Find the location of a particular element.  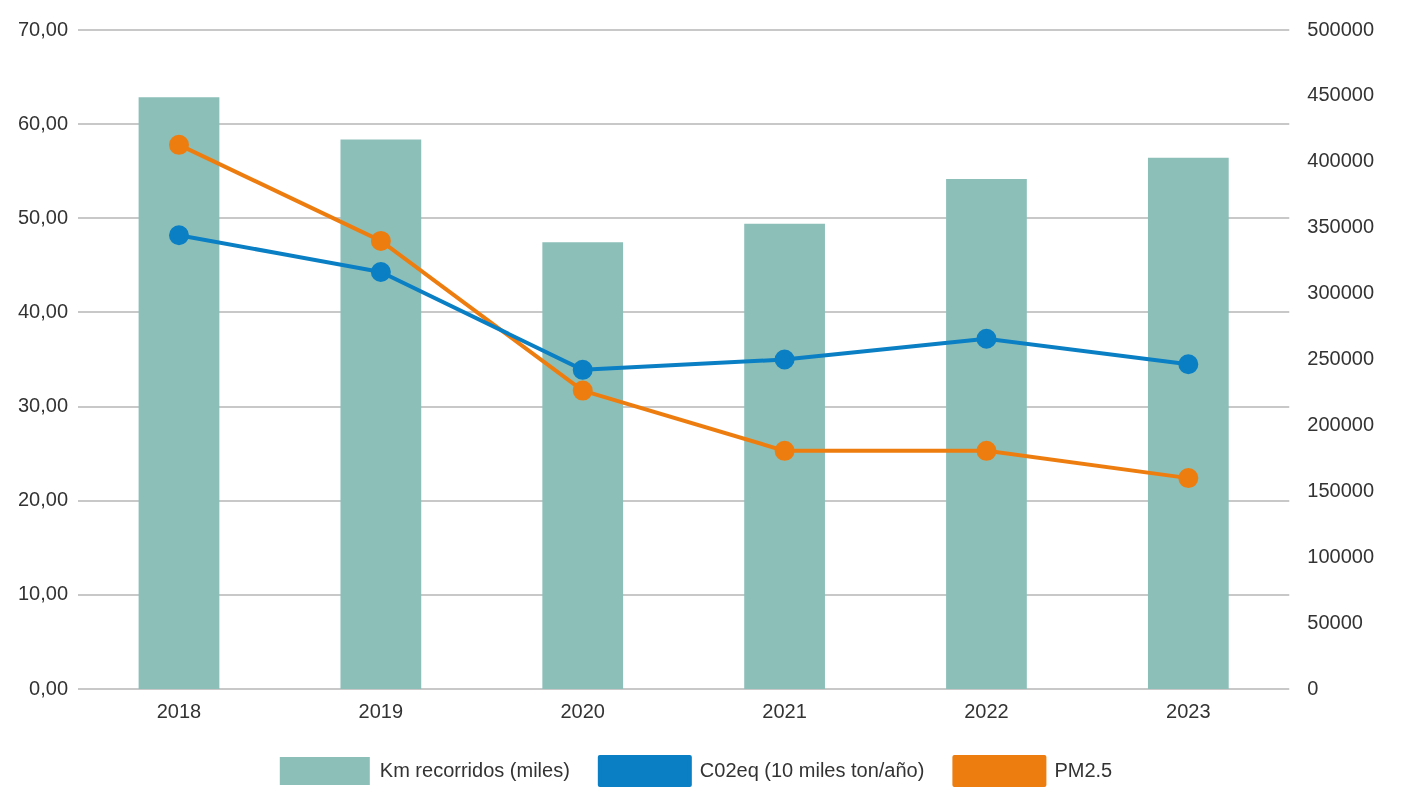

y2-tick-label: 0 is located at coordinates (1313, 687).